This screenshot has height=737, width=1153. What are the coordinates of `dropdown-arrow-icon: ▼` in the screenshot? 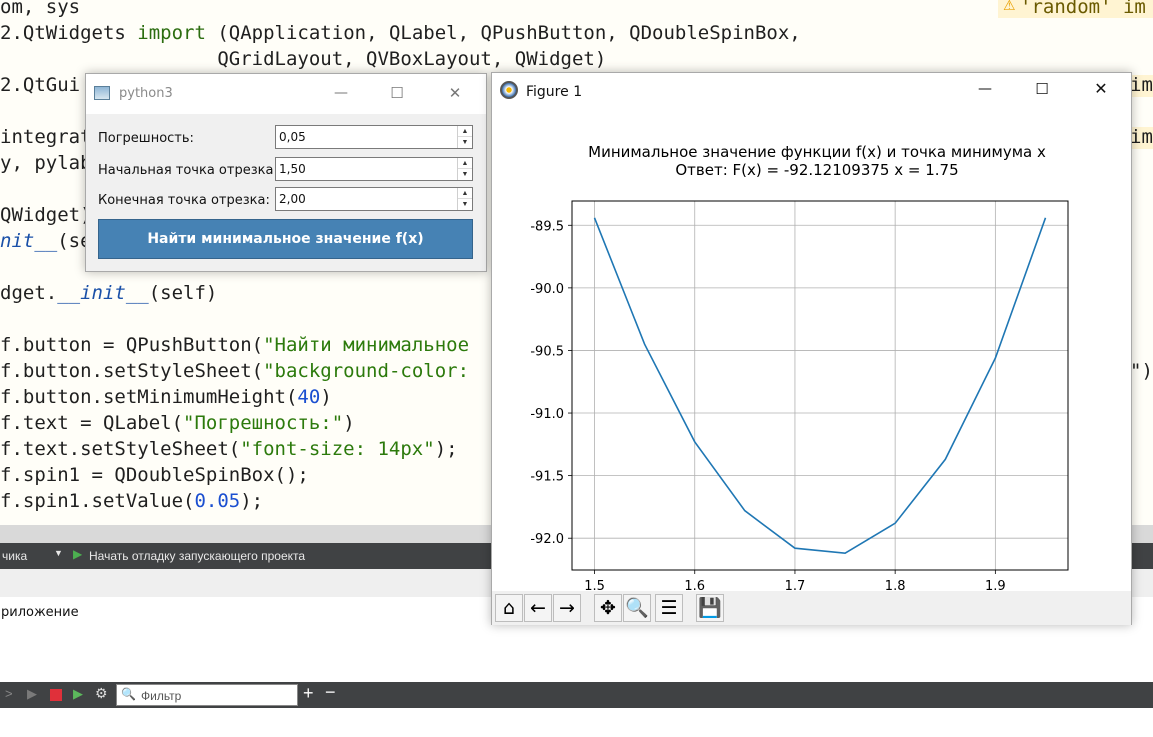 It's located at (58, 553).